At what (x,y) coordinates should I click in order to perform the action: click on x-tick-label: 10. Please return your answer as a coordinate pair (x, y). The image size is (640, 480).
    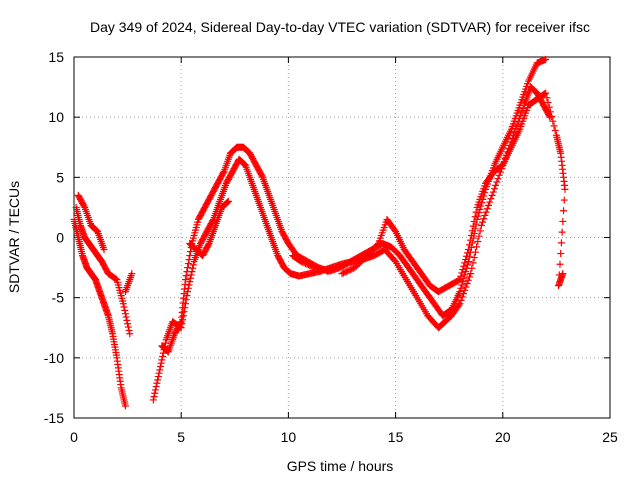
    Looking at the image, I should click on (289, 437).